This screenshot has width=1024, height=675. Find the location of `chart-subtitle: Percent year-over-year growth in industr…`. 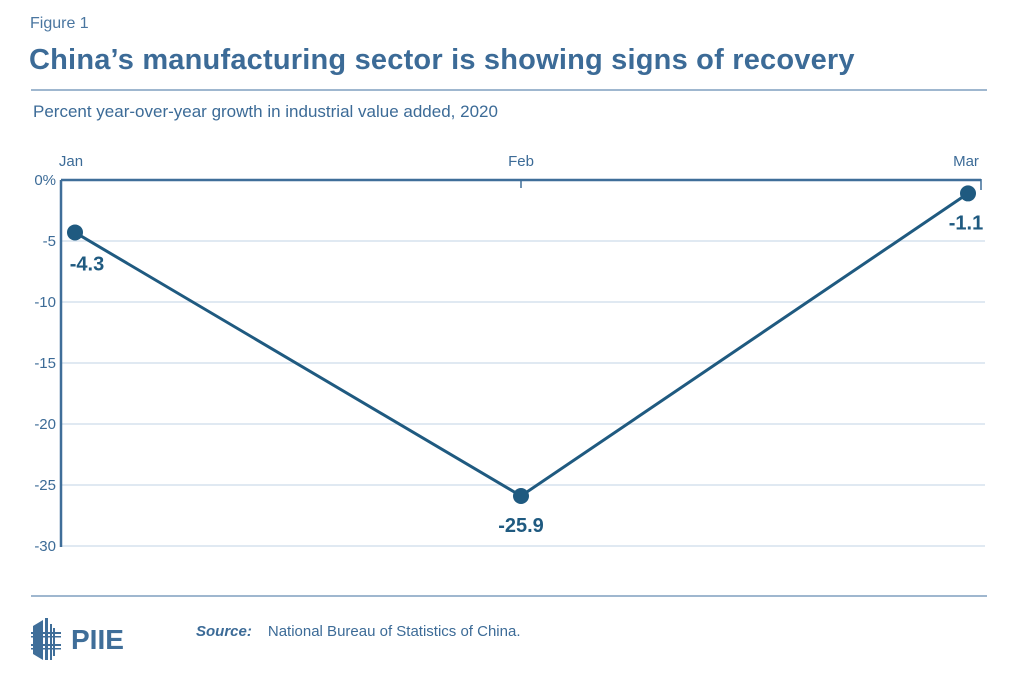

chart-subtitle: Percent year-over-year growth in industr… is located at coordinates (265, 111).